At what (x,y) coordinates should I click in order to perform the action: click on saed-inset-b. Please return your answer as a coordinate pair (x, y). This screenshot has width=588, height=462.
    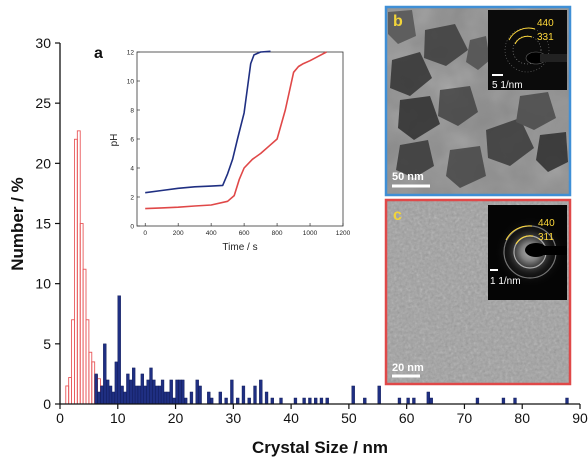
    Looking at the image, I should click on (527, 50).